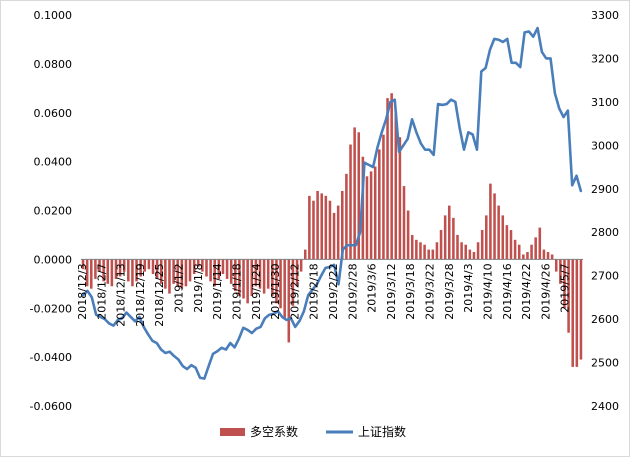 This screenshot has width=630, height=462. Describe the element at coordinates (198, 287) in the screenshot. I see `x-tick-6: 2019/1/8` at that location.